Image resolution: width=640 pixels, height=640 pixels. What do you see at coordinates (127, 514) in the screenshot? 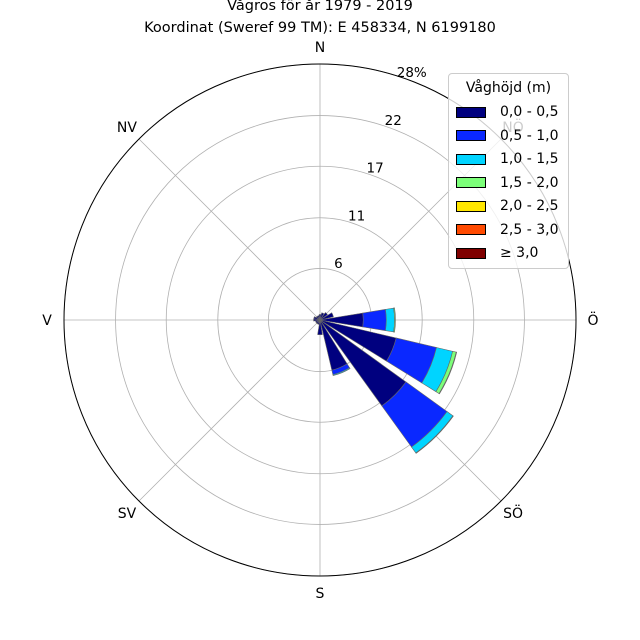
I see `direction-label: SV` at bounding box center [127, 514].